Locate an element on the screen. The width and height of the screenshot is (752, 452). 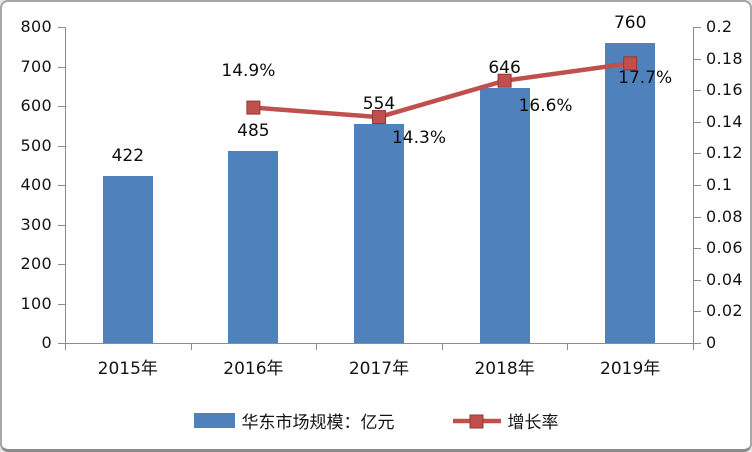
line-value-label: 14.3% is located at coordinates (418, 138).